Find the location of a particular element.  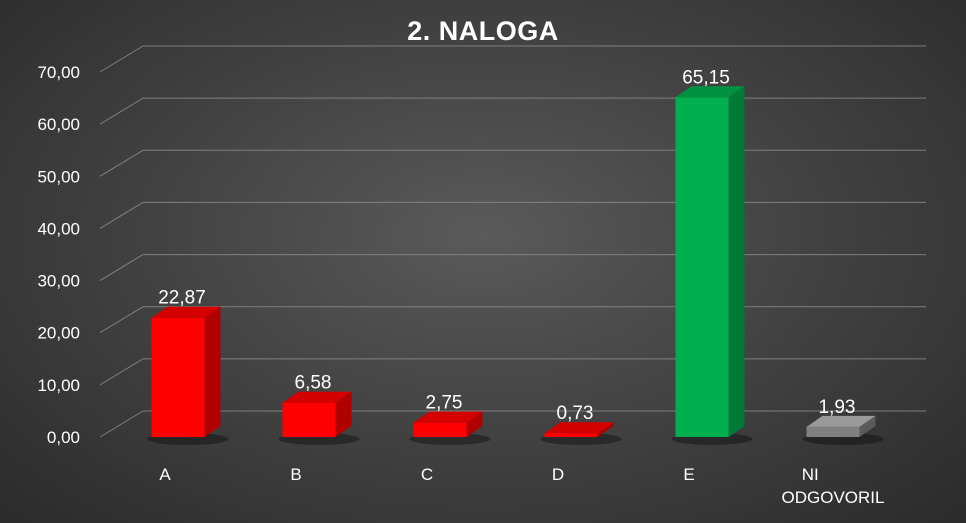

data-label: 22,87 is located at coordinates (182, 298).